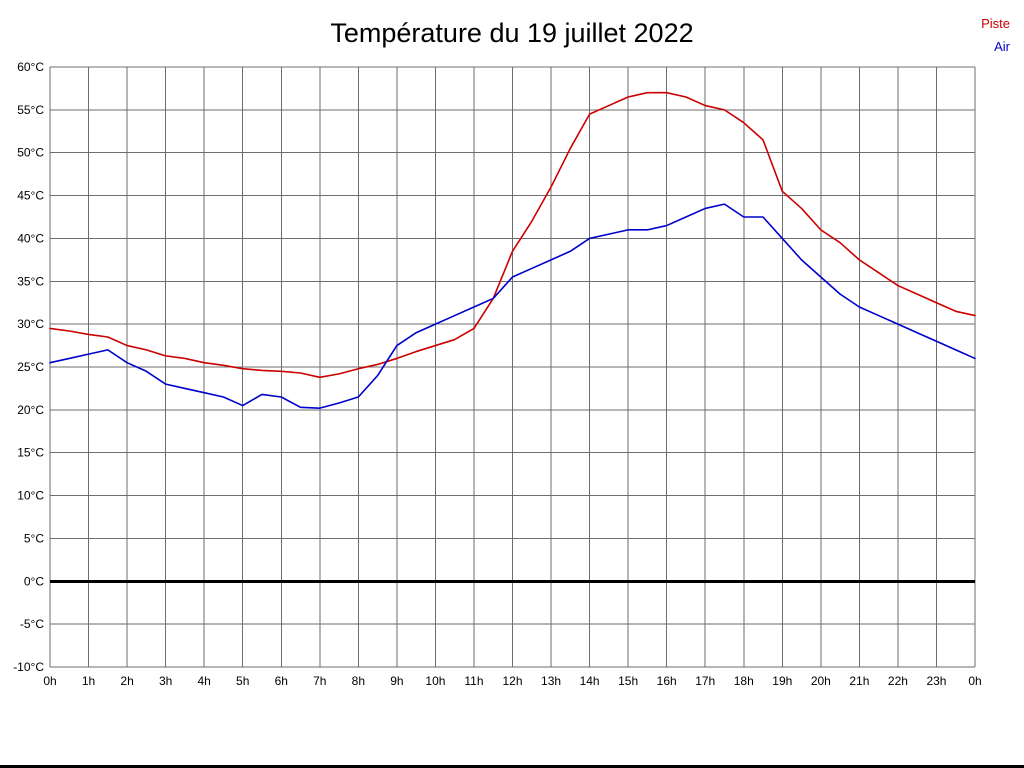 This screenshot has height=768, width=1024. I want to click on x-tick-label: 12h, so click(512, 681).